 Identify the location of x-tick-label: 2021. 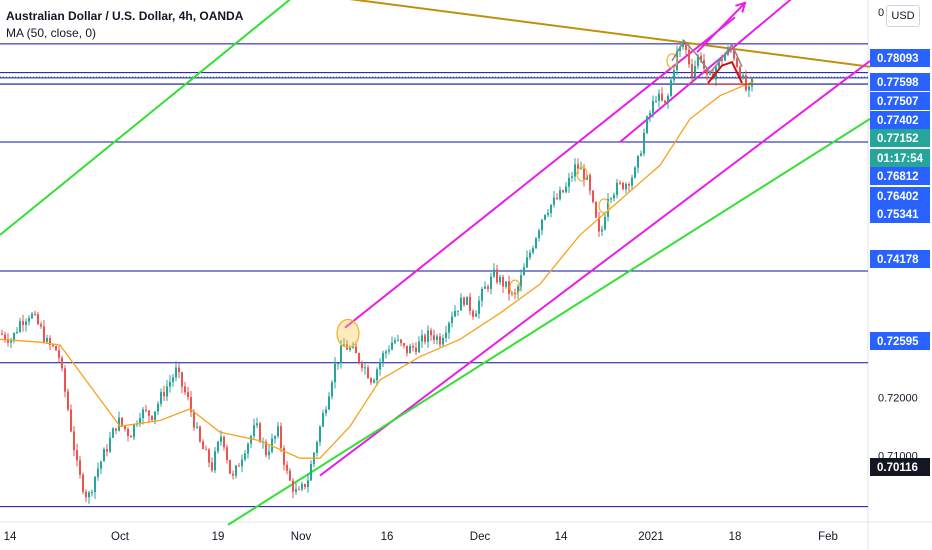
(651, 537).